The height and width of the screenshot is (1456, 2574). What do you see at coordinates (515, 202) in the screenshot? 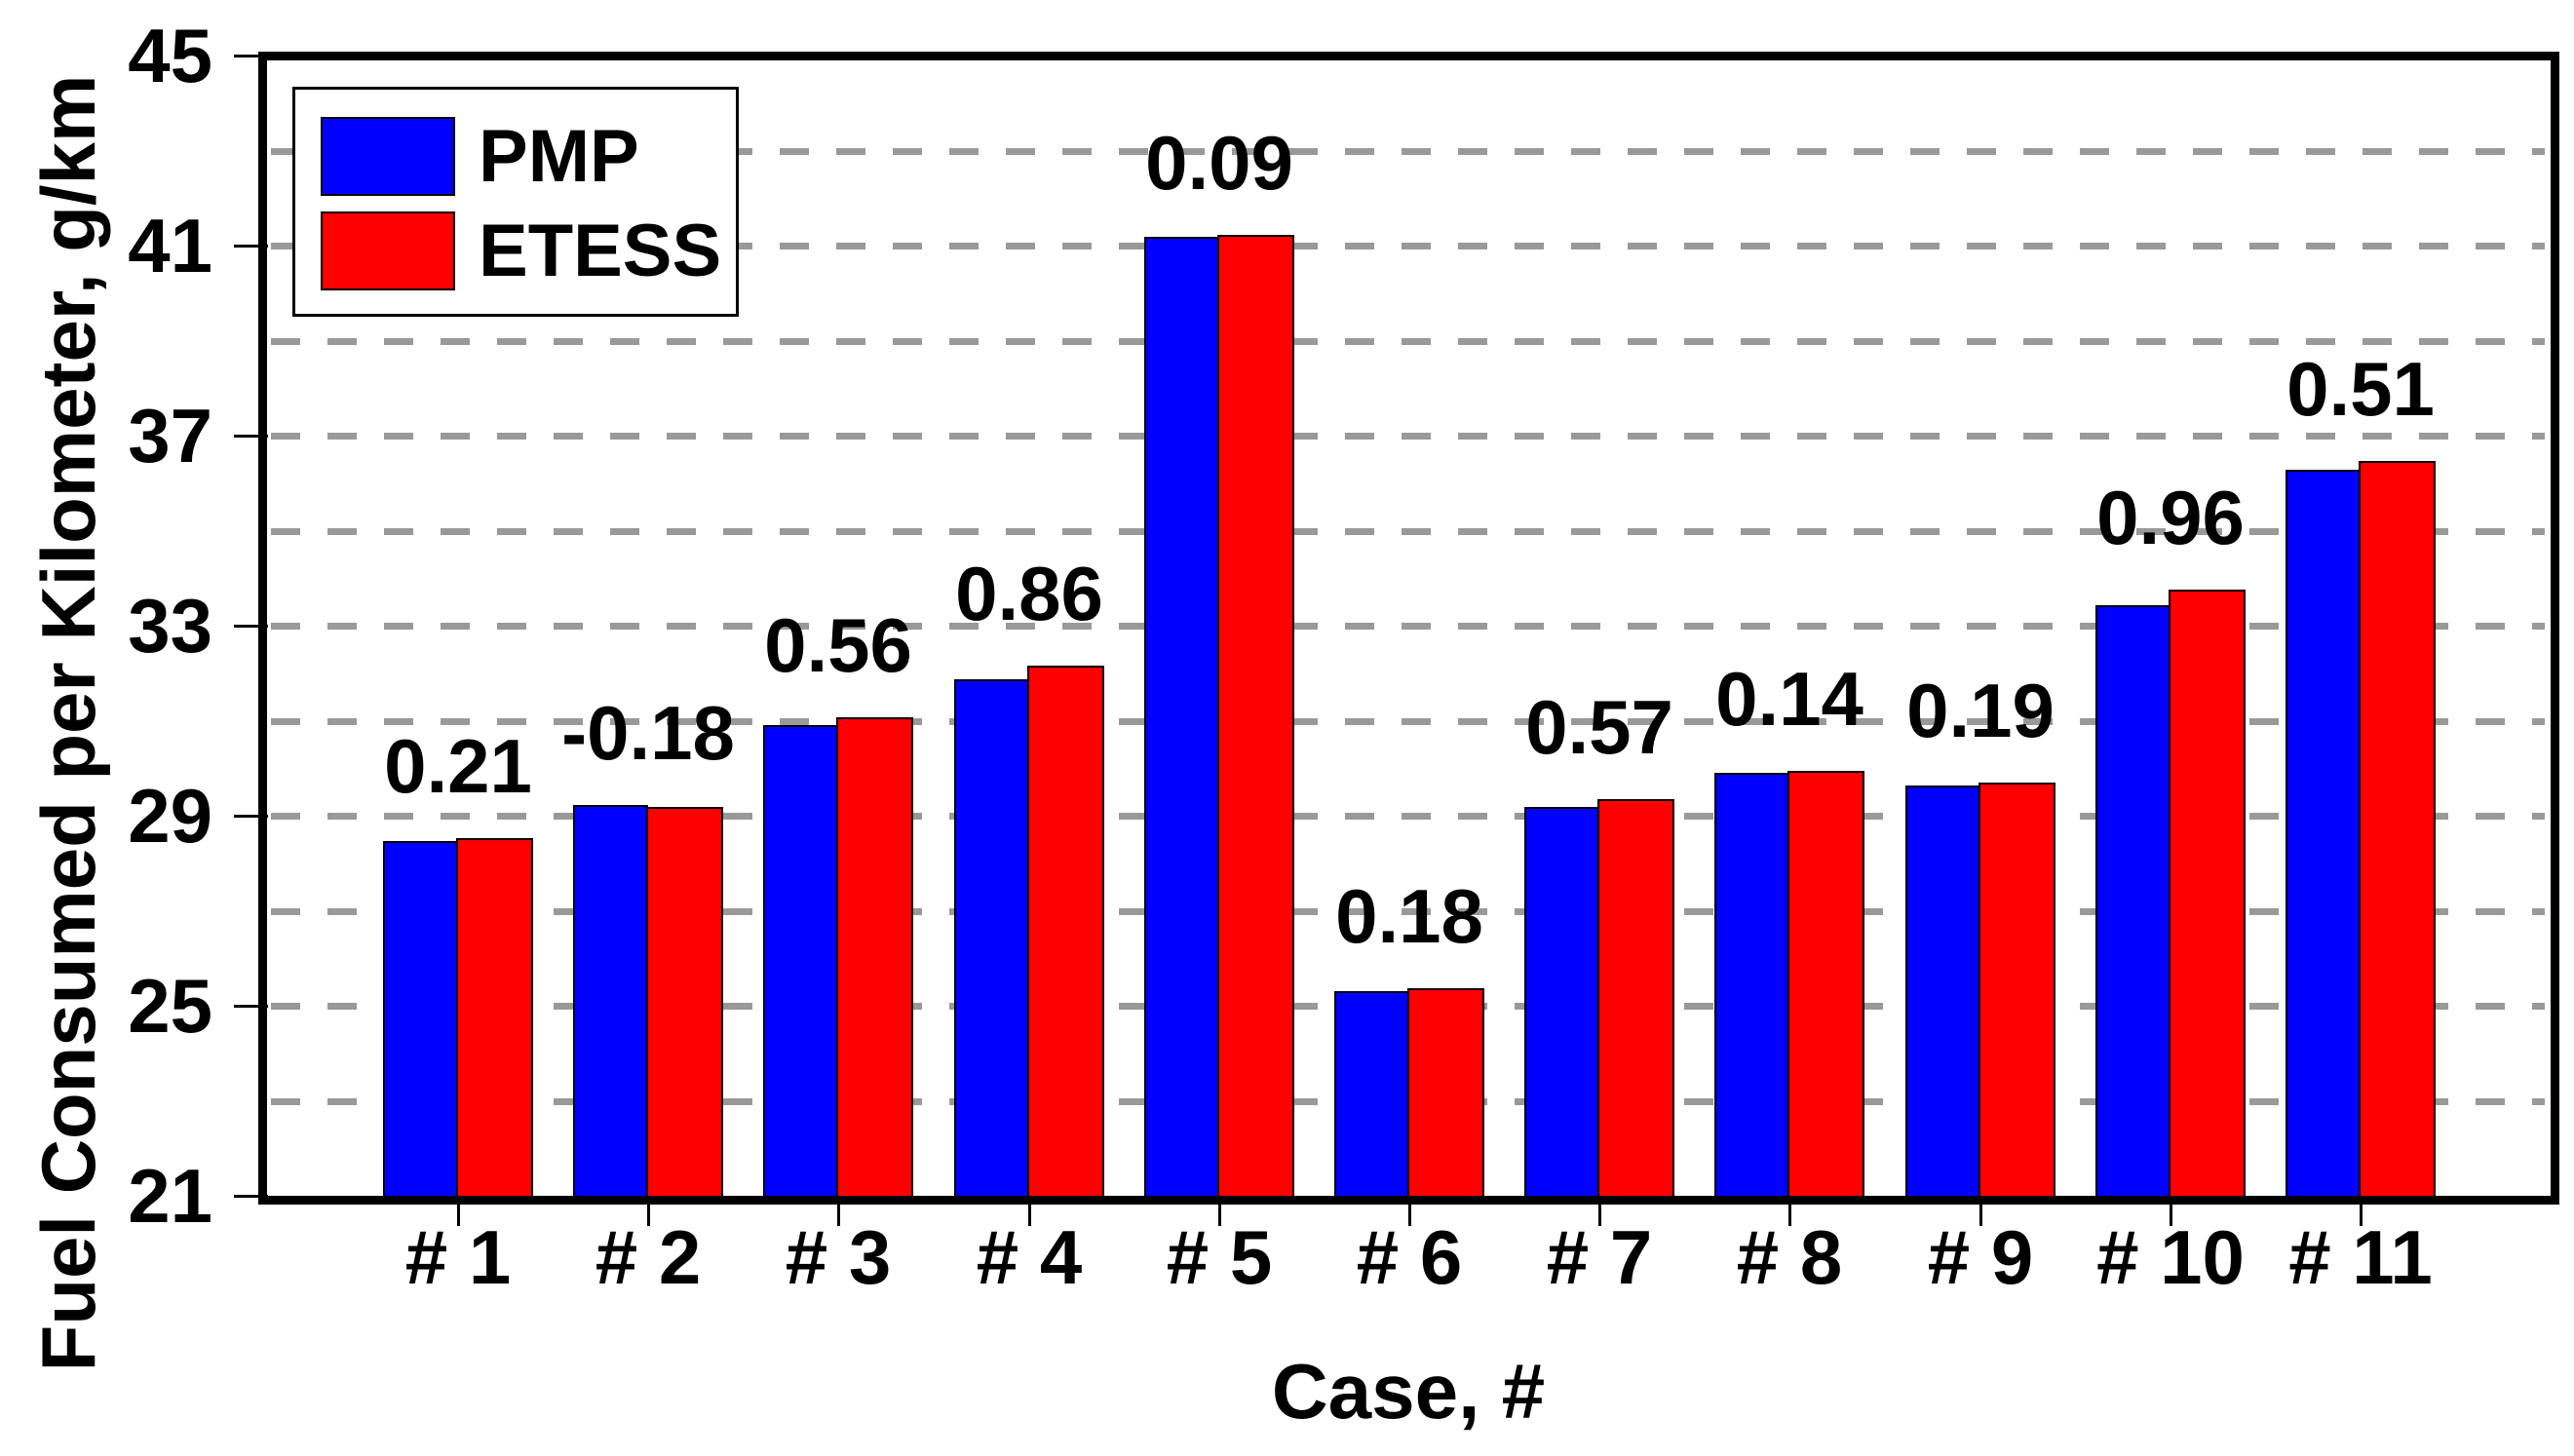
I see `legend: PMP ETESS` at bounding box center [515, 202].